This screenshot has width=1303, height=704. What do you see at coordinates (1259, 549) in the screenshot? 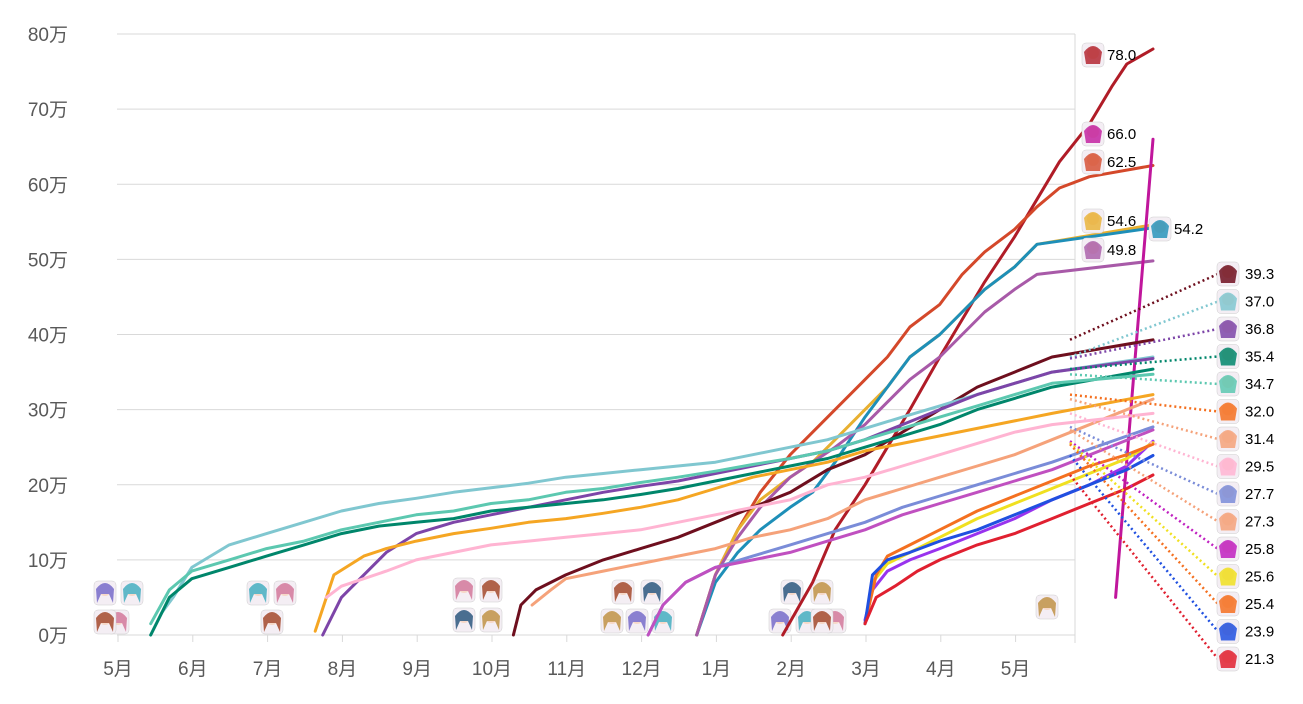
I see `end-label-value: 25.8` at bounding box center [1259, 549].